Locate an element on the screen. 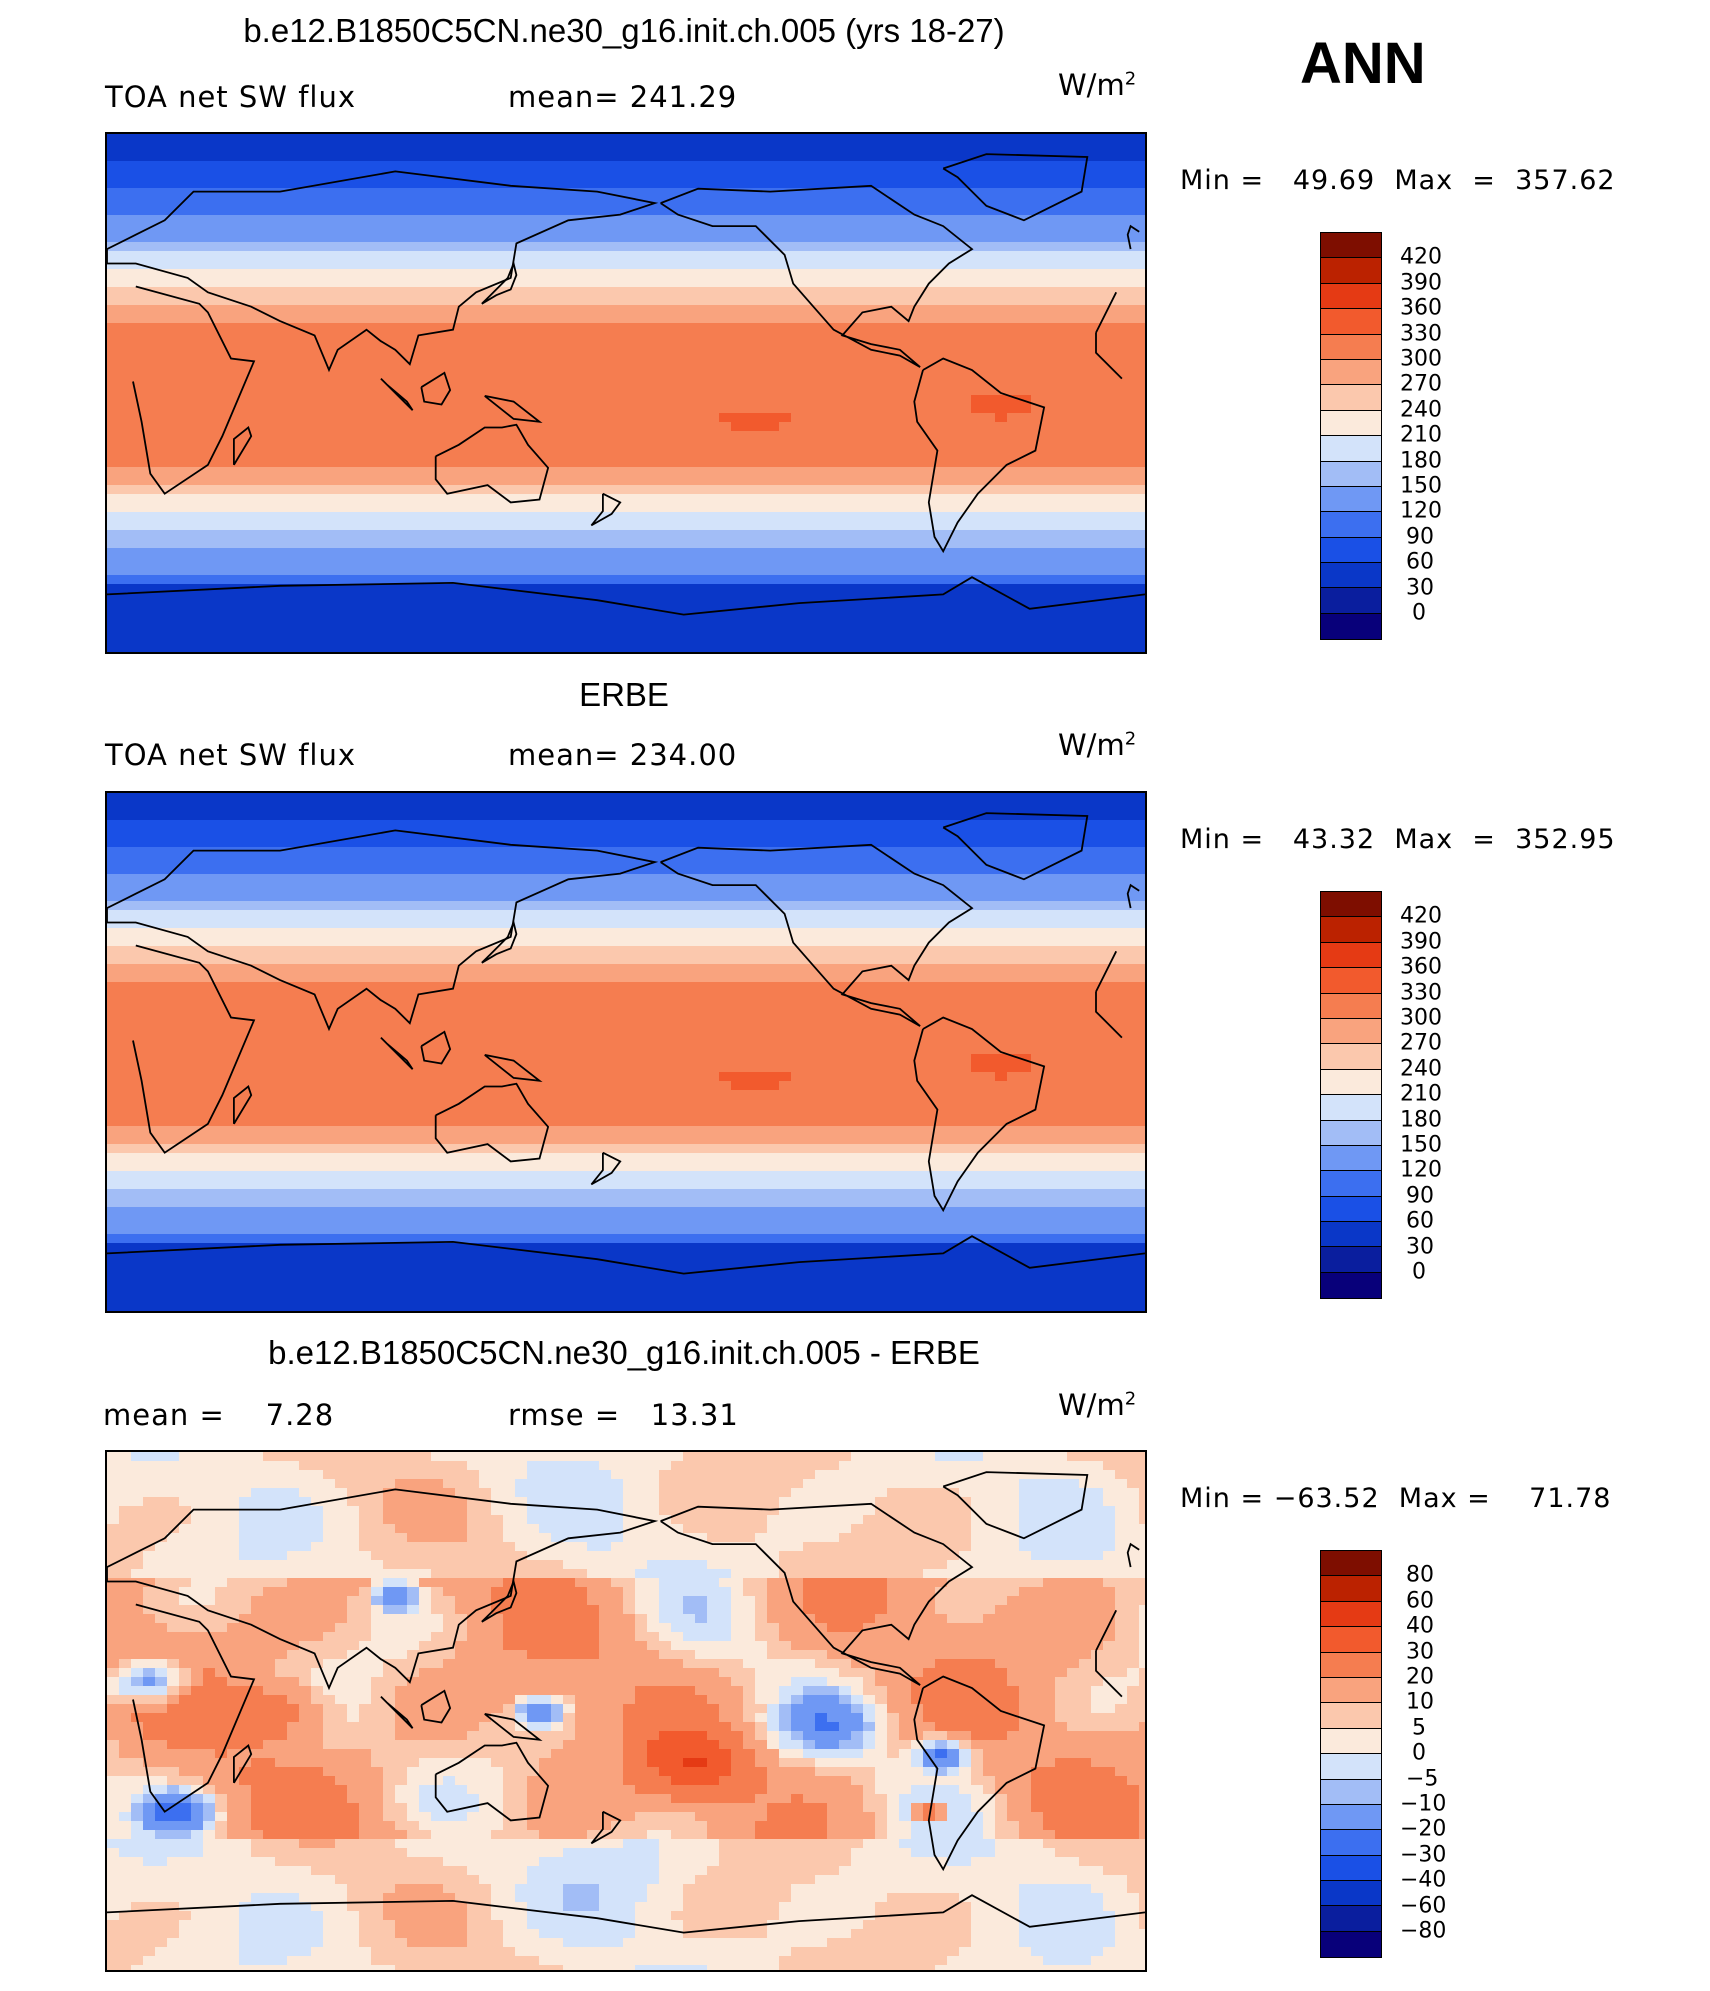 The width and height of the screenshot is (1710, 1991). panel-1-variable-label: TOA net SW flux is located at coordinates (231, 97).